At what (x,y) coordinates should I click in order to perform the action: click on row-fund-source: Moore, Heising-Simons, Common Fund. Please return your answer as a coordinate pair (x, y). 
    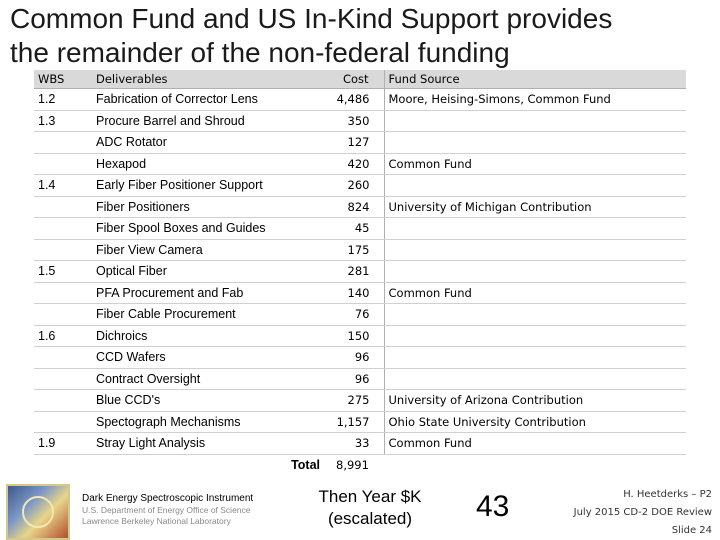
    Looking at the image, I should click on (534, 99).